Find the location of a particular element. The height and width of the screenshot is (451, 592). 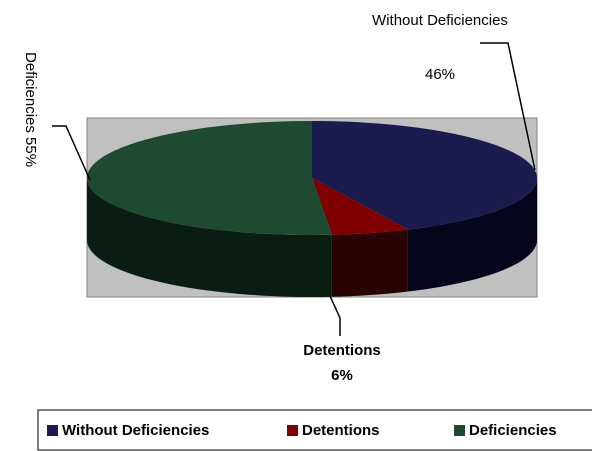

data-label-name: Detentions is located at coordinates (342, 350).